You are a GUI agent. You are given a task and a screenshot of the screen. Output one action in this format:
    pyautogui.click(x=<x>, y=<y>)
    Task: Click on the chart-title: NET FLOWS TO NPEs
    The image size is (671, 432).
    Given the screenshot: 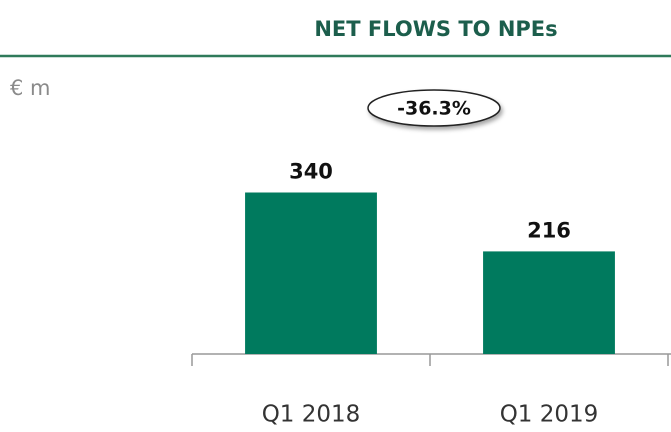 What is the action you would take?
    pyautogui.click(x=435, y=29)
    